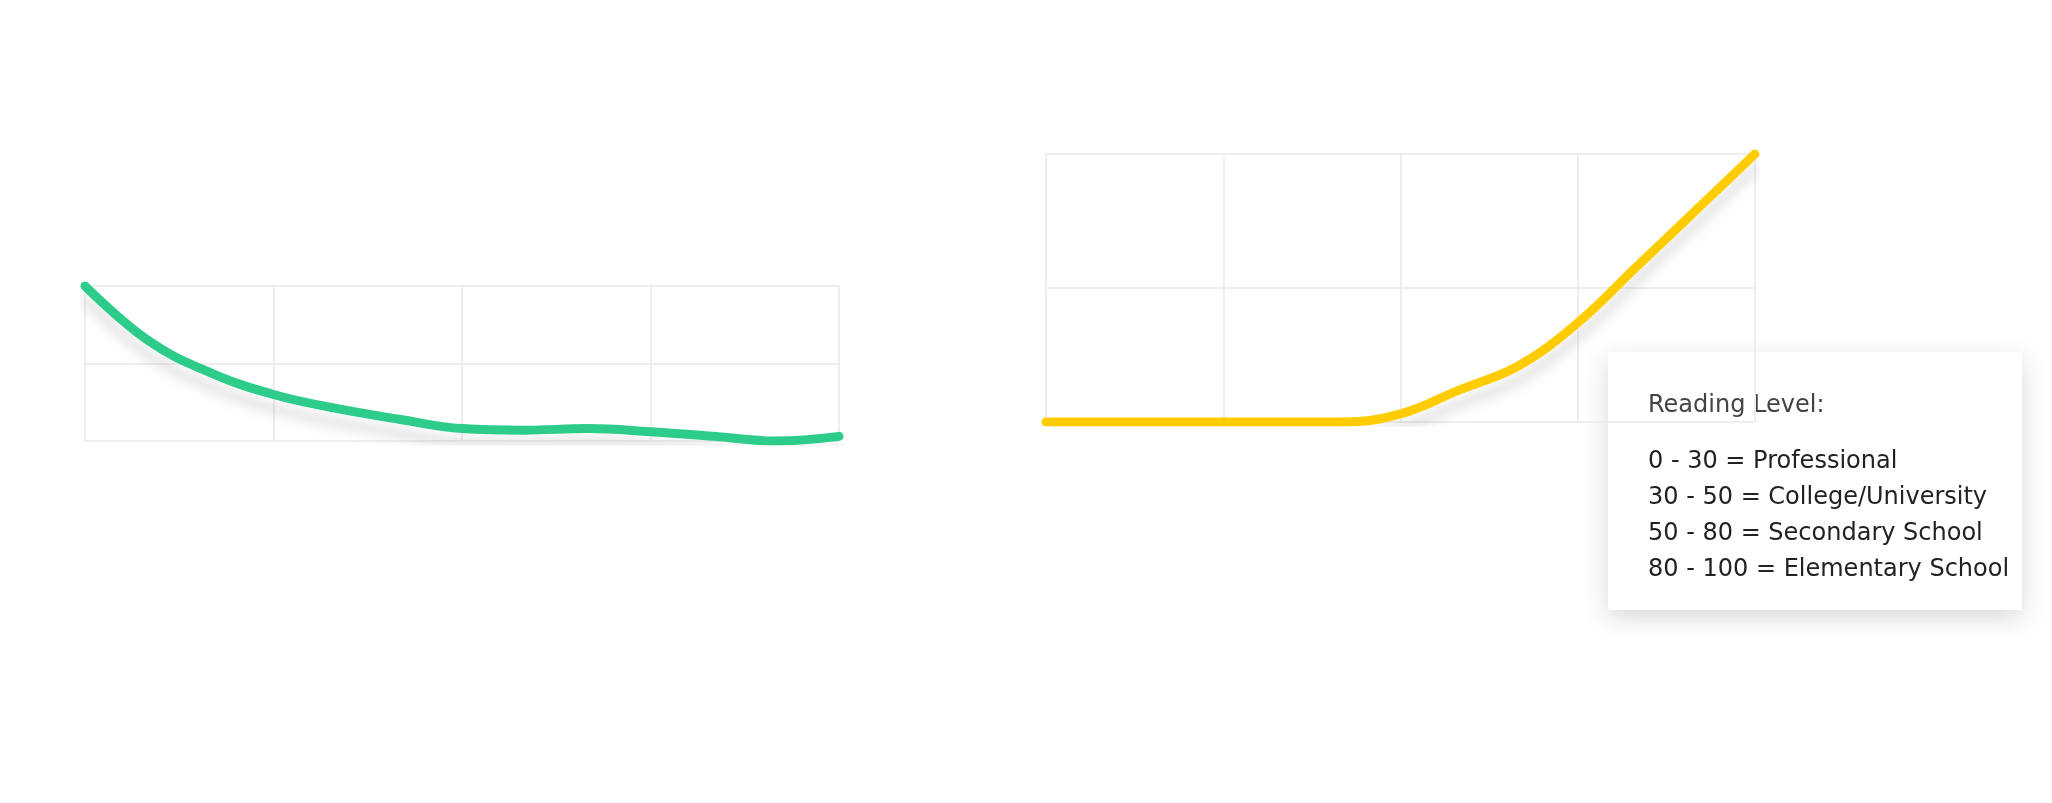 The height and width of the screenshot is (803, 2052). Describe the element at coordinates (1773, 460) in the screenshot. I see `text: 0 - 30 = Professional` at that location.